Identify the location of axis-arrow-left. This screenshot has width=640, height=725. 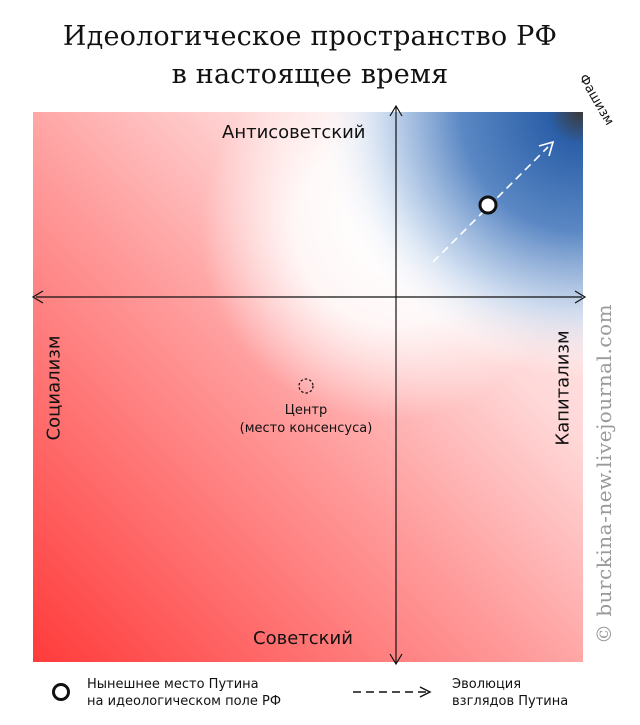
(37, 297).